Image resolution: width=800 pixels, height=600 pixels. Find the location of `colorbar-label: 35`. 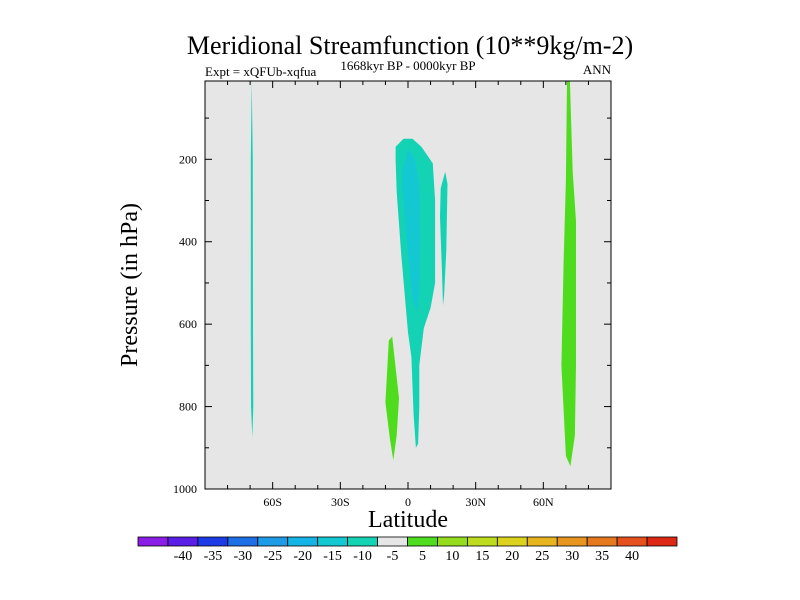

colorbar-label: 35 is located at coordinates (602, 556).